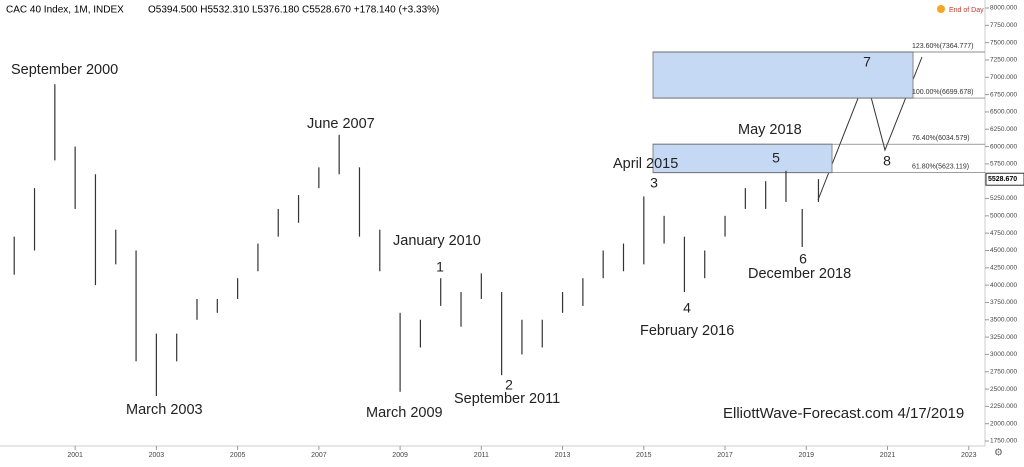  I want to click on annotation: September 2000, so click(64, 70).